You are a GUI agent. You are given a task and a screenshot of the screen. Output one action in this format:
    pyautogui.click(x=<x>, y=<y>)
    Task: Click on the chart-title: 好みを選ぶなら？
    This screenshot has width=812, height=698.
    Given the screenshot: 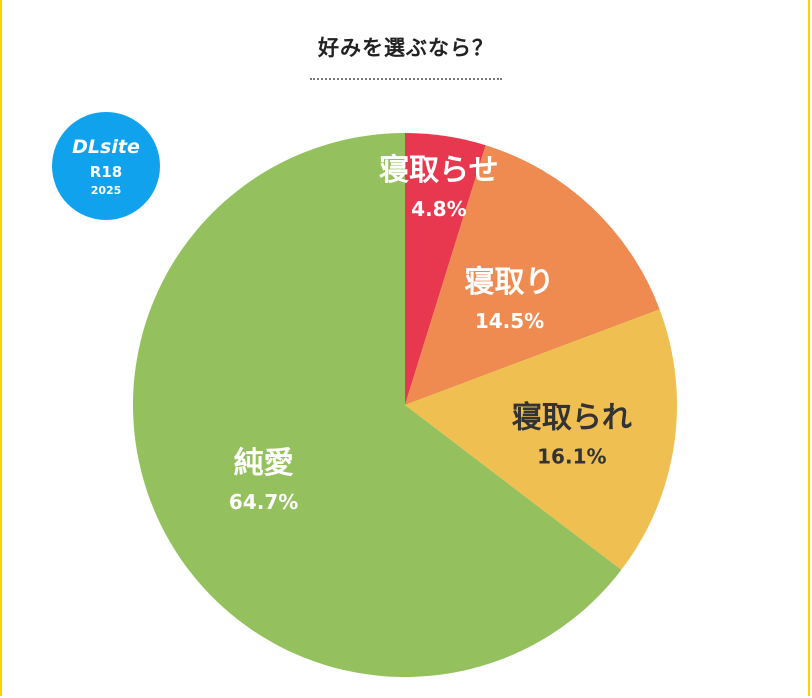 What is the action you would take?
    pyautogui.click(x=406, y=48)
    